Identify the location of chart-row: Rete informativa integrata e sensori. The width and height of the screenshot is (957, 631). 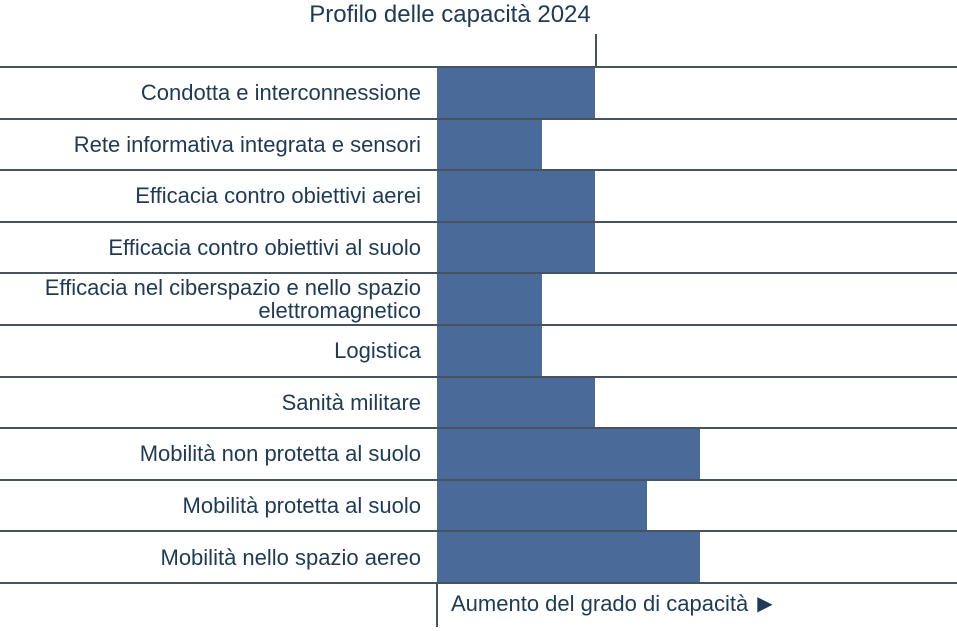
(478, 145).